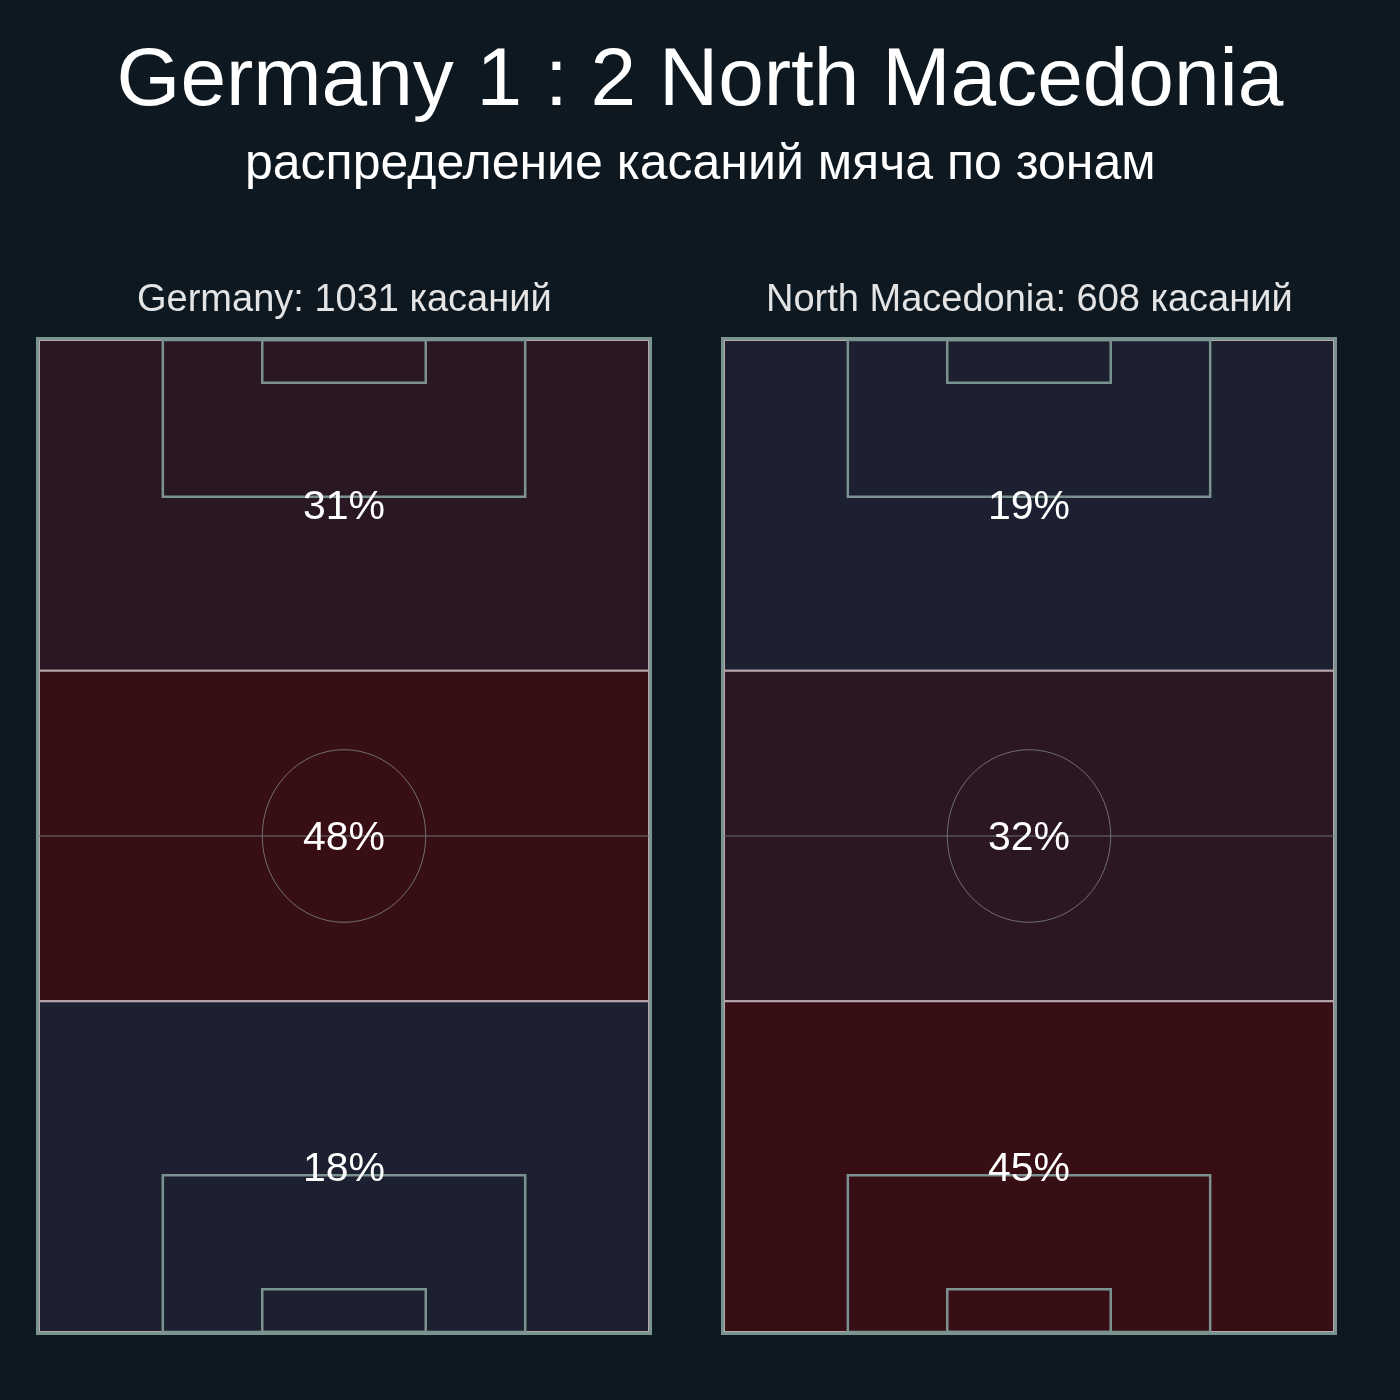  Describe the element at coordinates (700, 162) in the screenshot. I see `text: распределение касаний мяча по зонам` at that location.